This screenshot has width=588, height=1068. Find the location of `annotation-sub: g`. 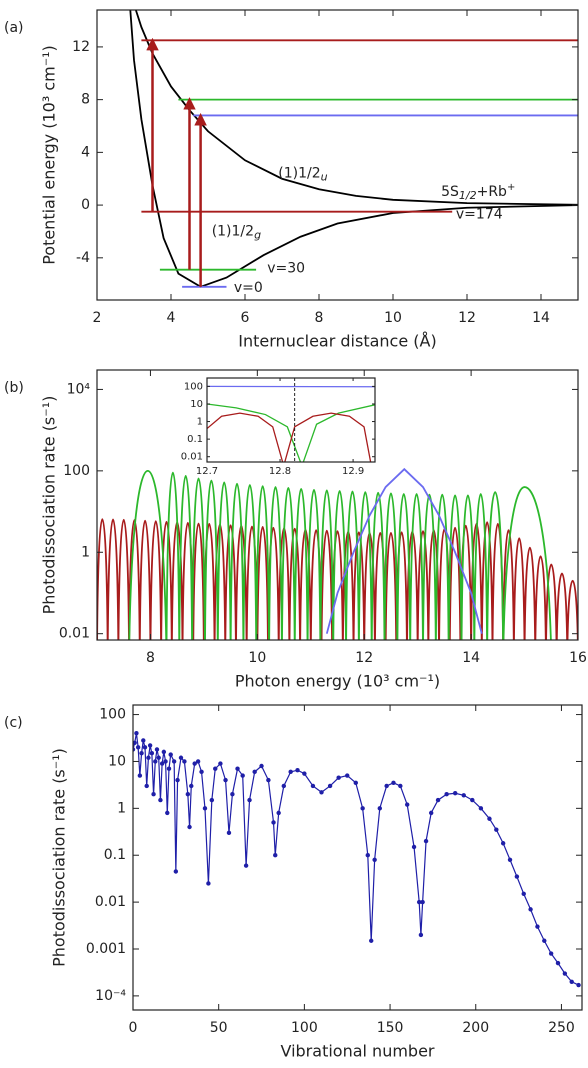

annotation-sub: g is located at coordinates (257, 234).